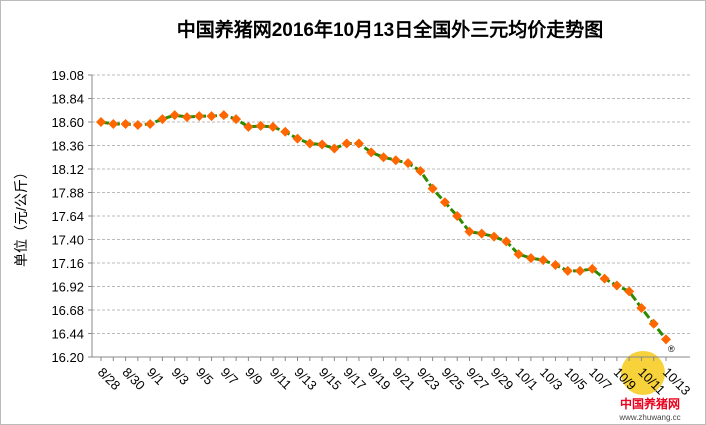 This screenshot has width=706, height=425. I want to click on y-tick-label: 18.84, so click(67, 99).